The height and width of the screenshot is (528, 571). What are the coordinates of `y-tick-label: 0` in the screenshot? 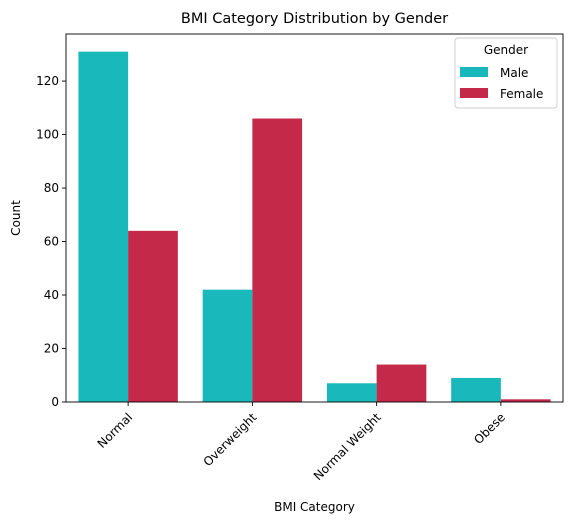 It's located at (55, 402).